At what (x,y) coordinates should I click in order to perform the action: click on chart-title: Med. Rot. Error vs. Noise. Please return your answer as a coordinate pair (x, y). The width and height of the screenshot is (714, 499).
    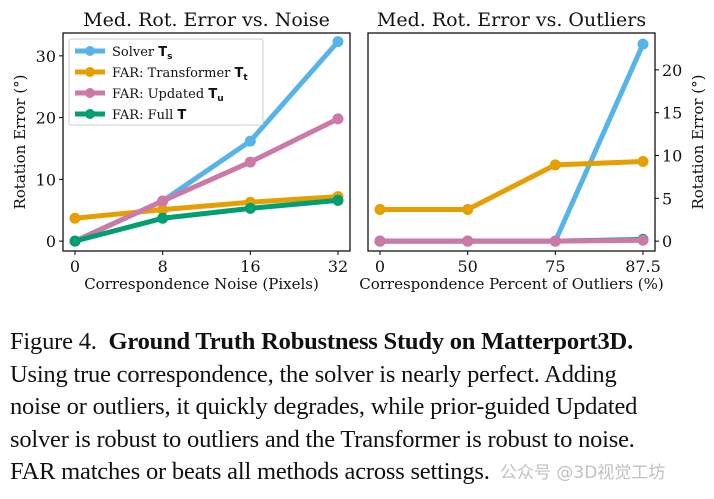
    Looking at the image, I should click on (206, 20).